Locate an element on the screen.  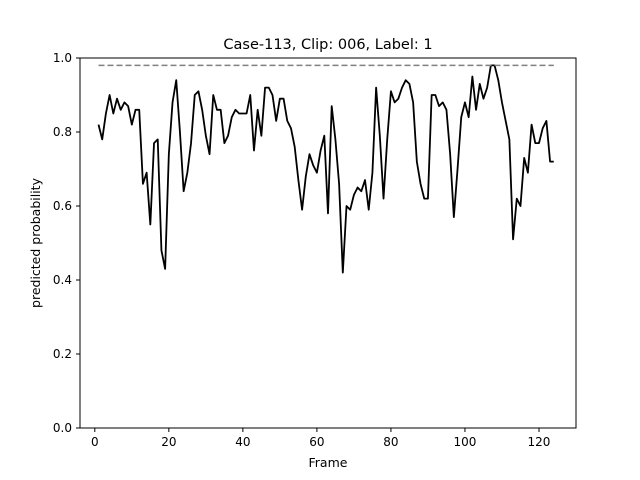
x-tick-label: 20 is located at coordinates (168, 442).